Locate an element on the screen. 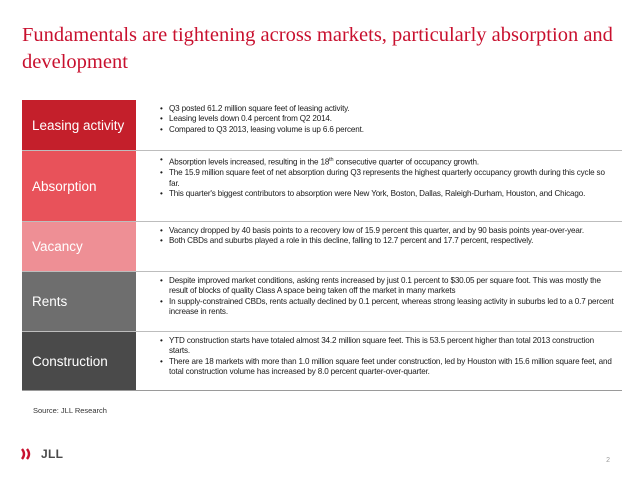 Image resolution: width=638 pixels, height=479 pixels. company-logo: JLL is located at coordinates (41, 454).